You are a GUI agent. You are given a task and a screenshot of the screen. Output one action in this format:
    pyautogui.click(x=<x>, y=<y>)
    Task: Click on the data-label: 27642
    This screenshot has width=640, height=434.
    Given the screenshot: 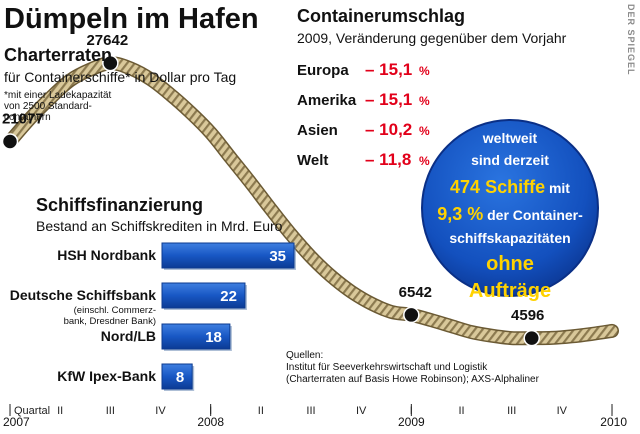 What is the action you would take?
    pyautogui.click(x=107, y=40)
    